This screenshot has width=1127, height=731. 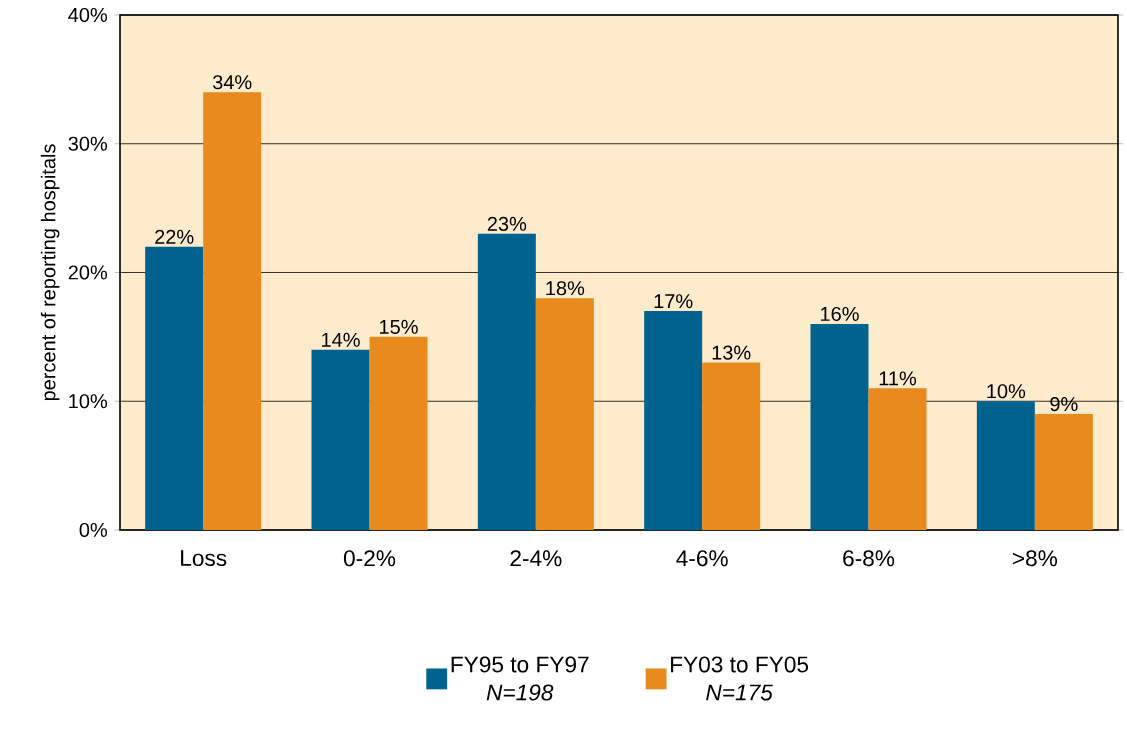 What do you see at coordinates (88, 272) in the screenshot?
I see `y-tick-label: 20%` at bounding box center [88, 272].